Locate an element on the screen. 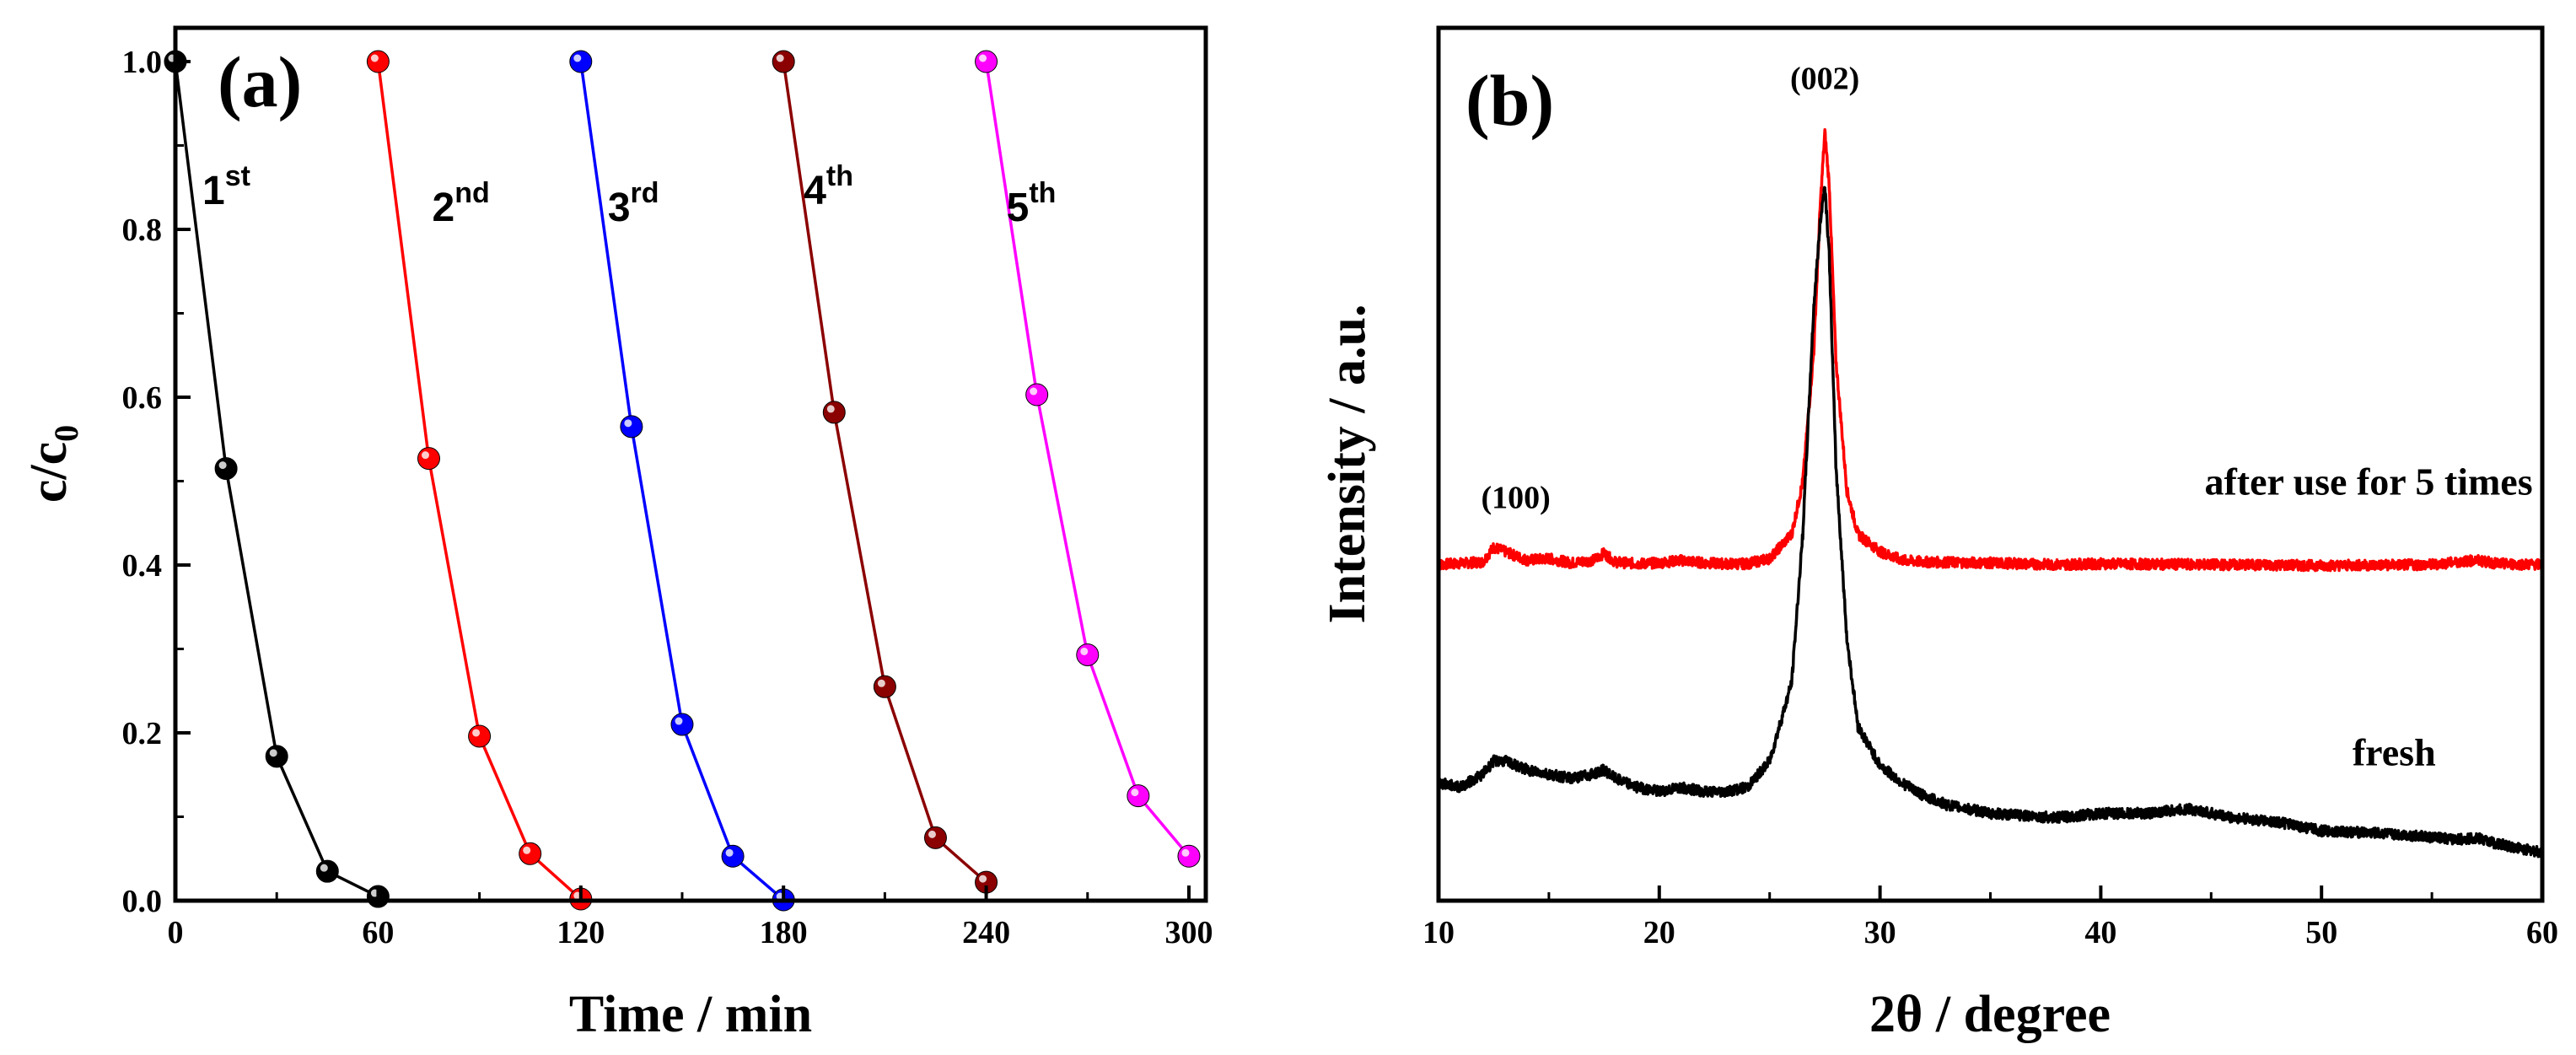 This screenshot has height=1055, width=2576. panel-b-x-tick-label: 10 is located at coordinates (1439, 932).